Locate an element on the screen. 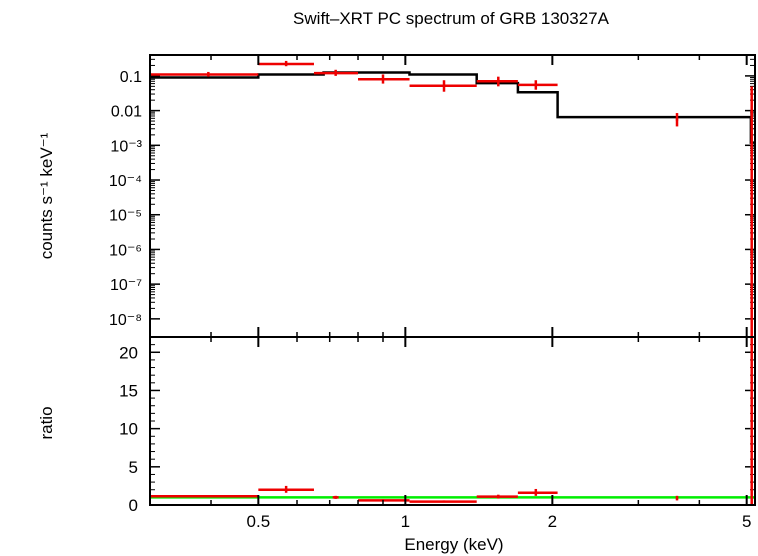 The width and height of the screenshot is (758, 556). top-y-tick-label: 10⁻⁸ is located at coordinates (125, 320).